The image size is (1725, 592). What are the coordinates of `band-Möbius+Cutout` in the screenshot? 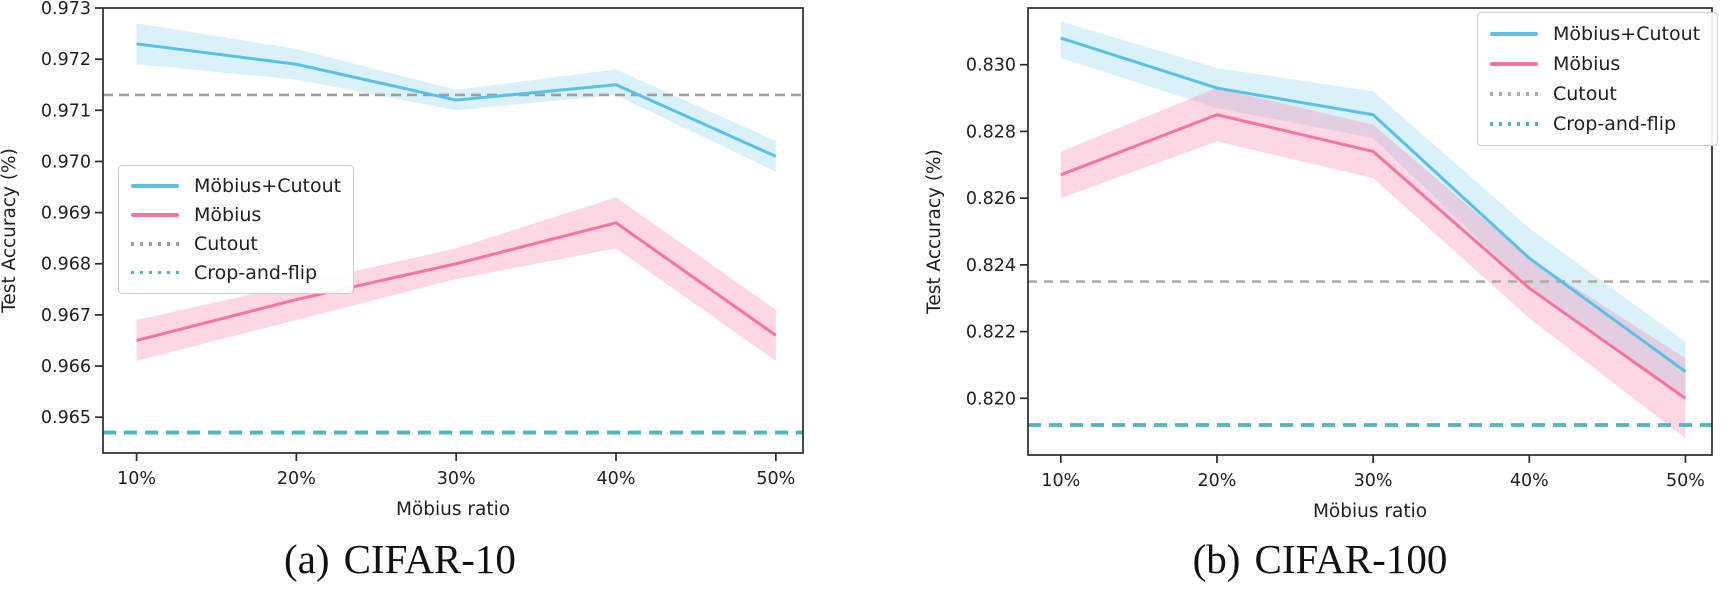 It's located at (456, 97).